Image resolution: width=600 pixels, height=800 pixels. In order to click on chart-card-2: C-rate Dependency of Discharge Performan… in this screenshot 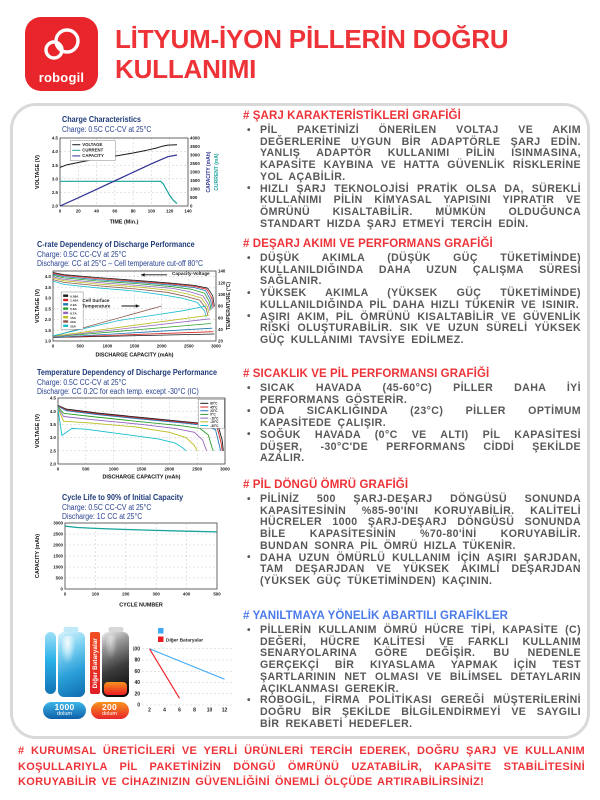, I will do `click(137, 301)`.